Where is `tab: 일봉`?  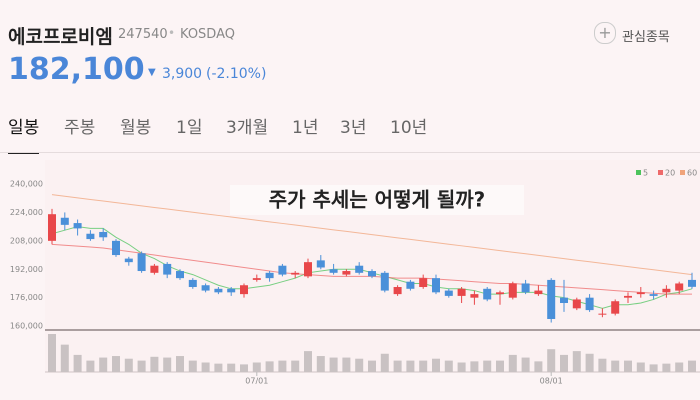
tab: 일봉 is located at coordinates (24, 133).